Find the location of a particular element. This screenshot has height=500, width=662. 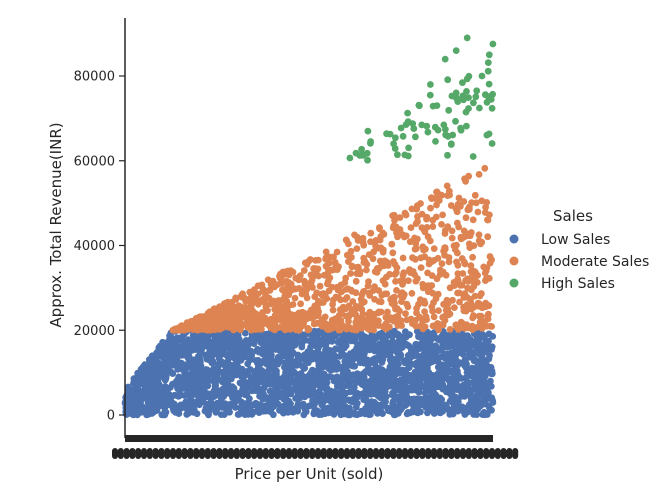

y-tick-label: 0 is located at coordinates (111, 416).